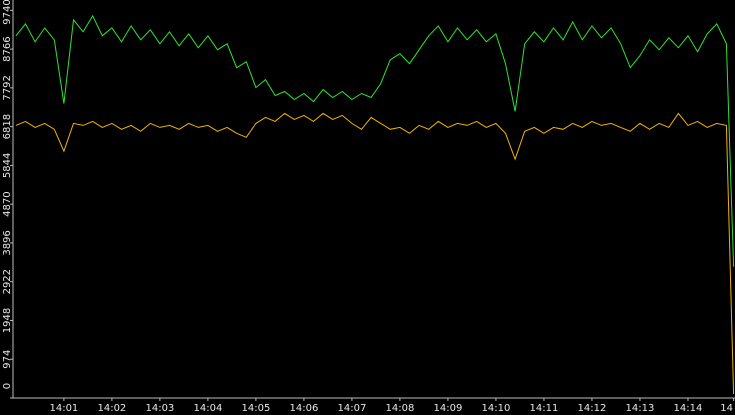 The width and height of the screenshot is (735, 415). What do you see at coordinates (7, 386) in the screenshot?
I see `y-tick-label: 0` at bounding box center [7, 386].